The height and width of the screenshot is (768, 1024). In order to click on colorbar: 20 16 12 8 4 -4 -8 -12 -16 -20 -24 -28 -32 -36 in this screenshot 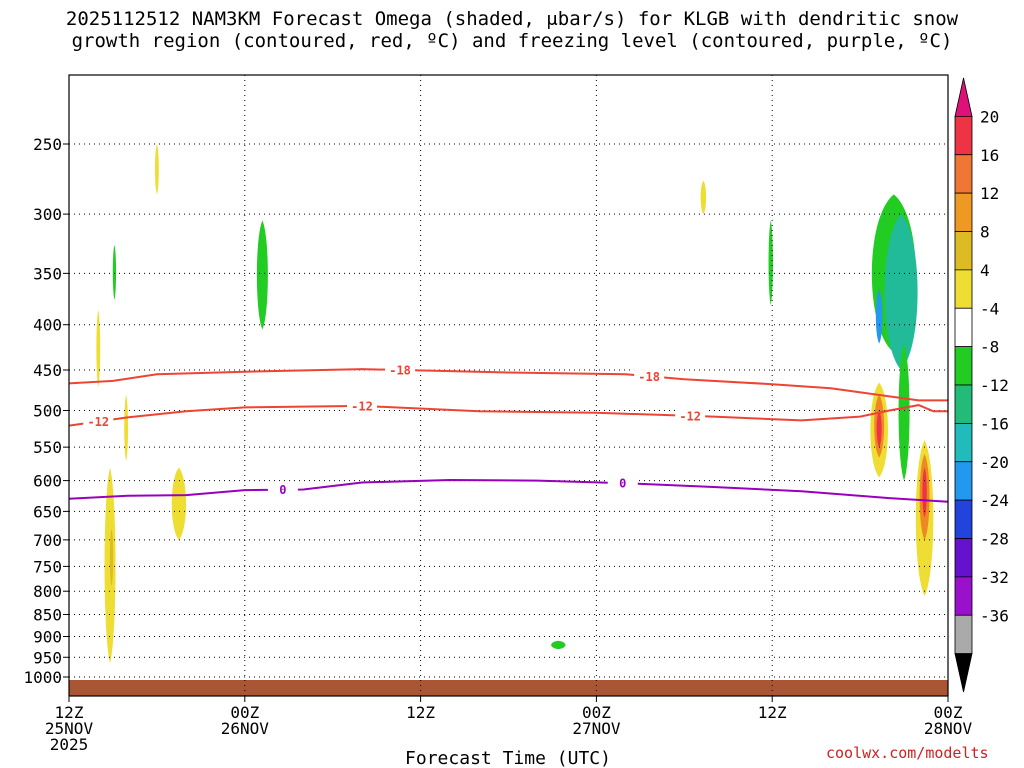, I will do `click(981, 385)`.